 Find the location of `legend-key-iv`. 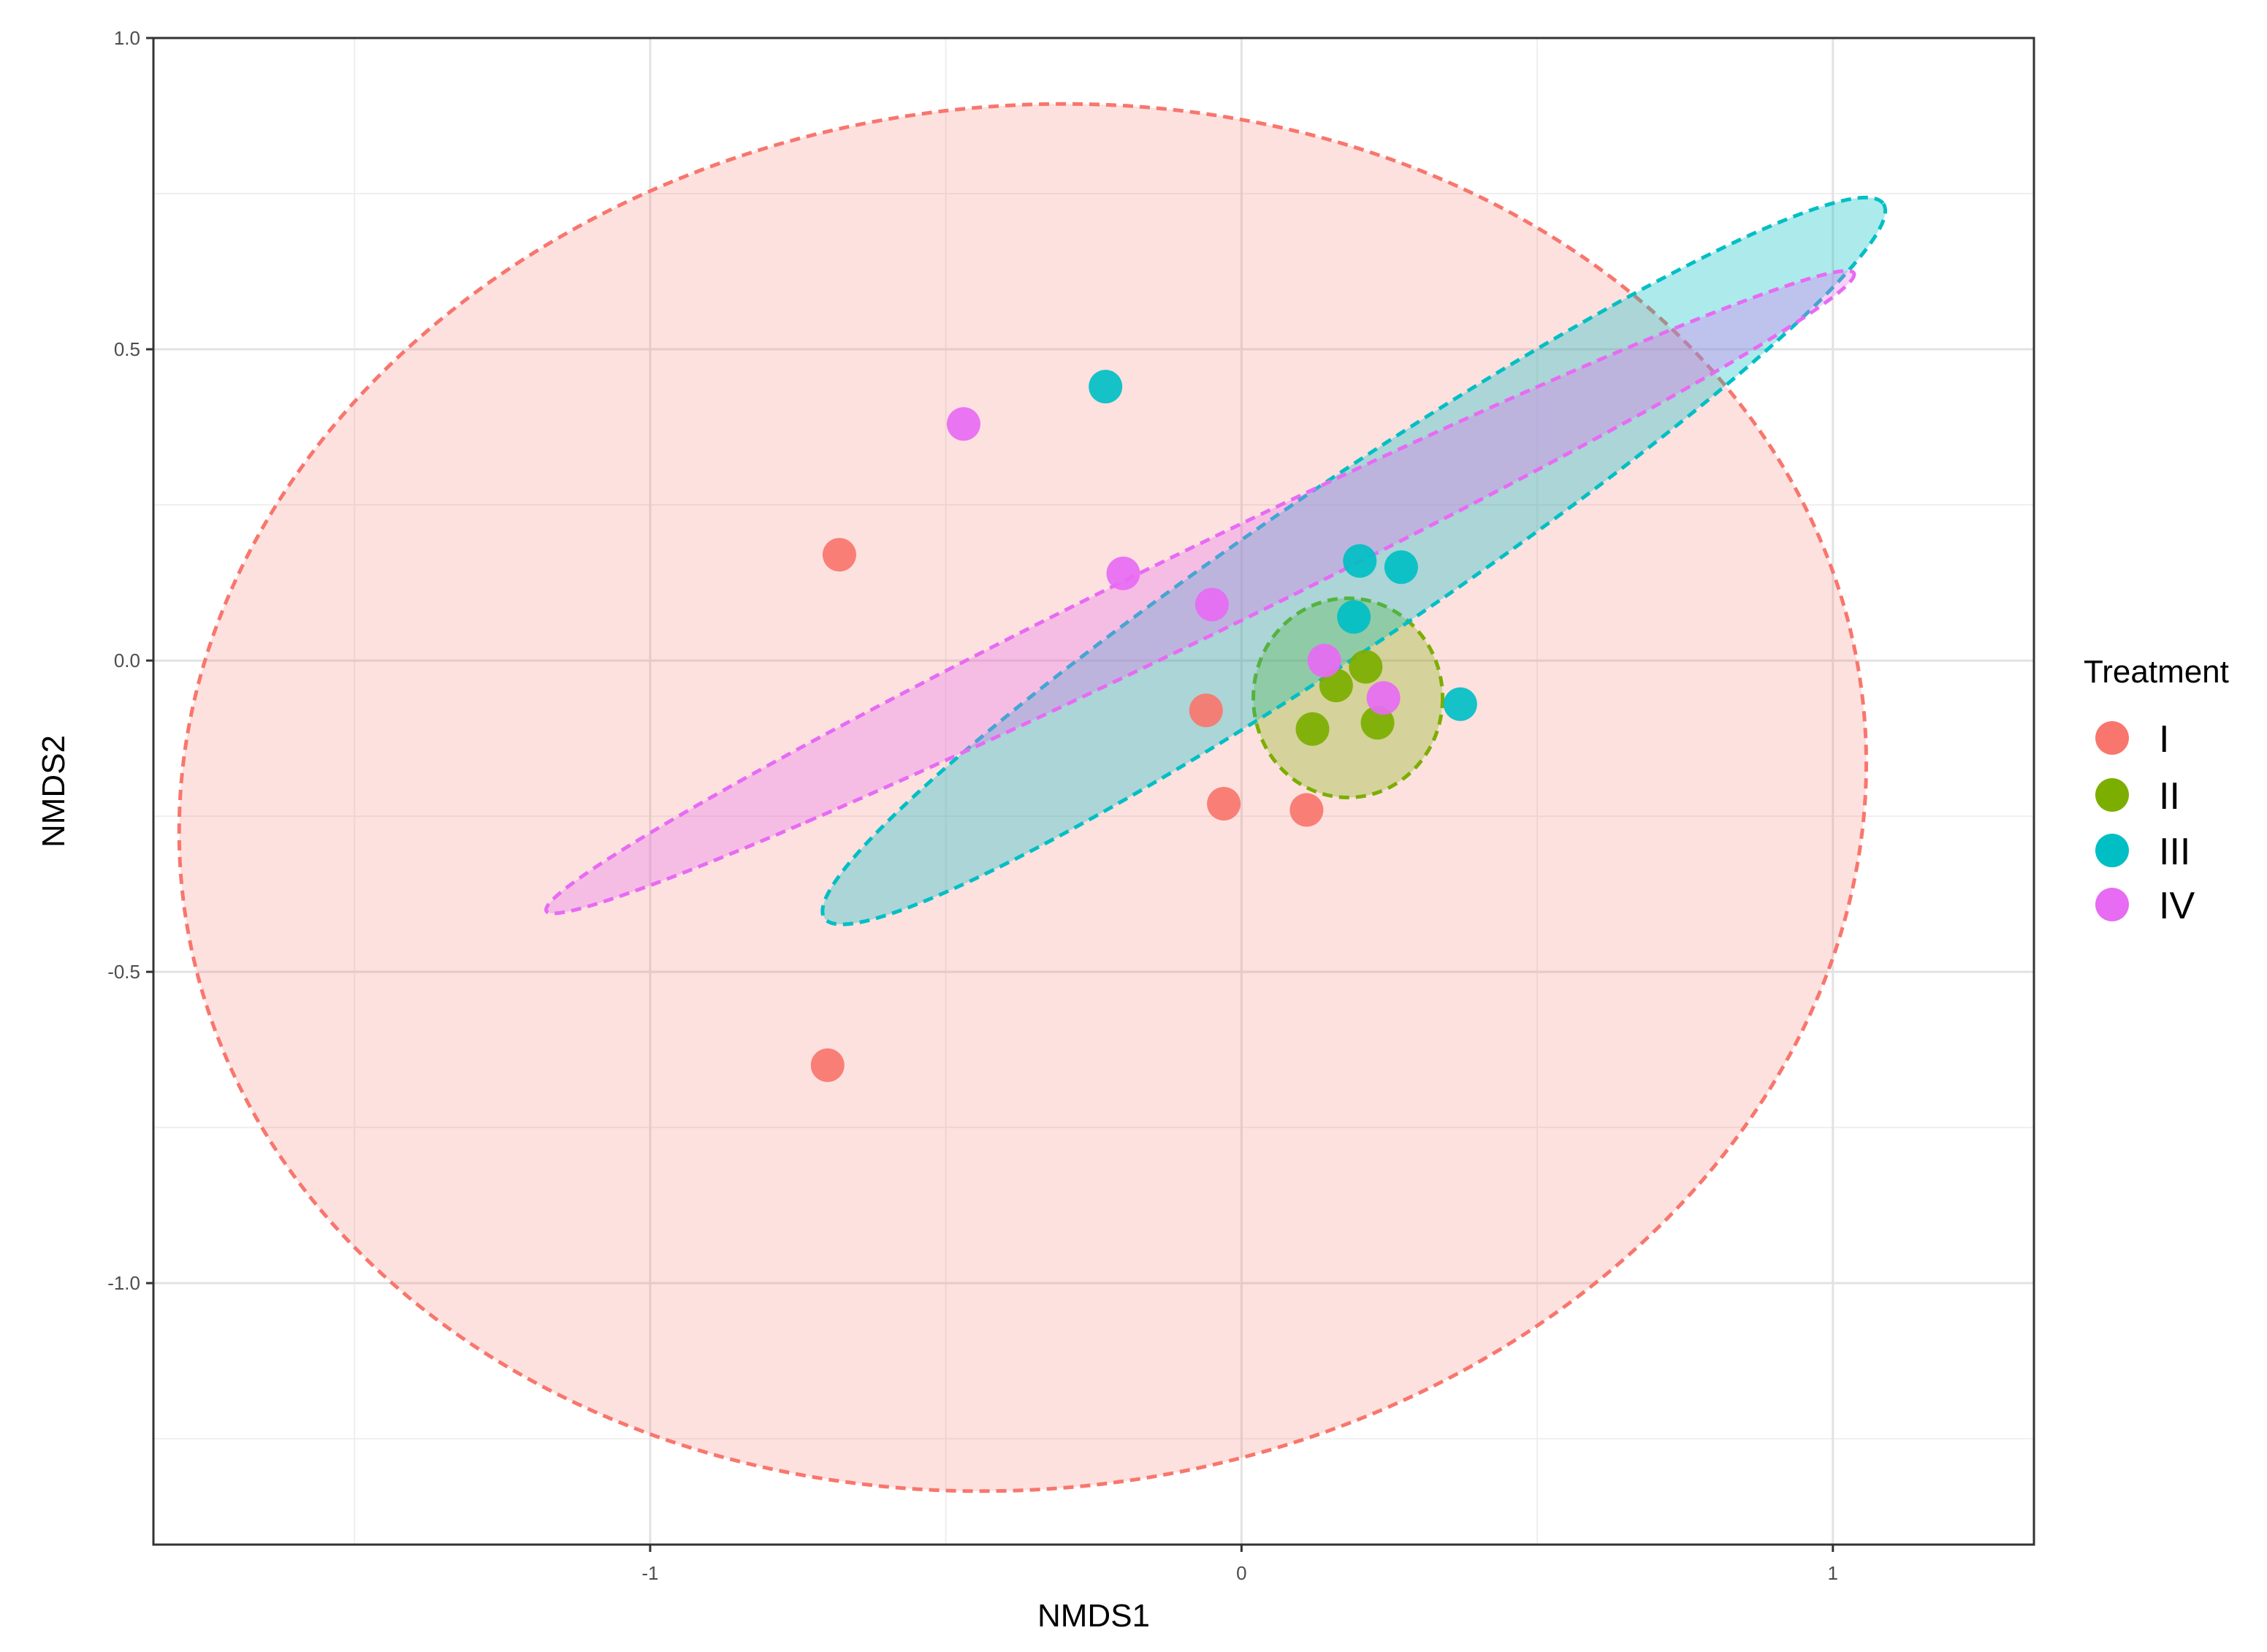

legend-key-iv is located at coordinates (2112, 904).